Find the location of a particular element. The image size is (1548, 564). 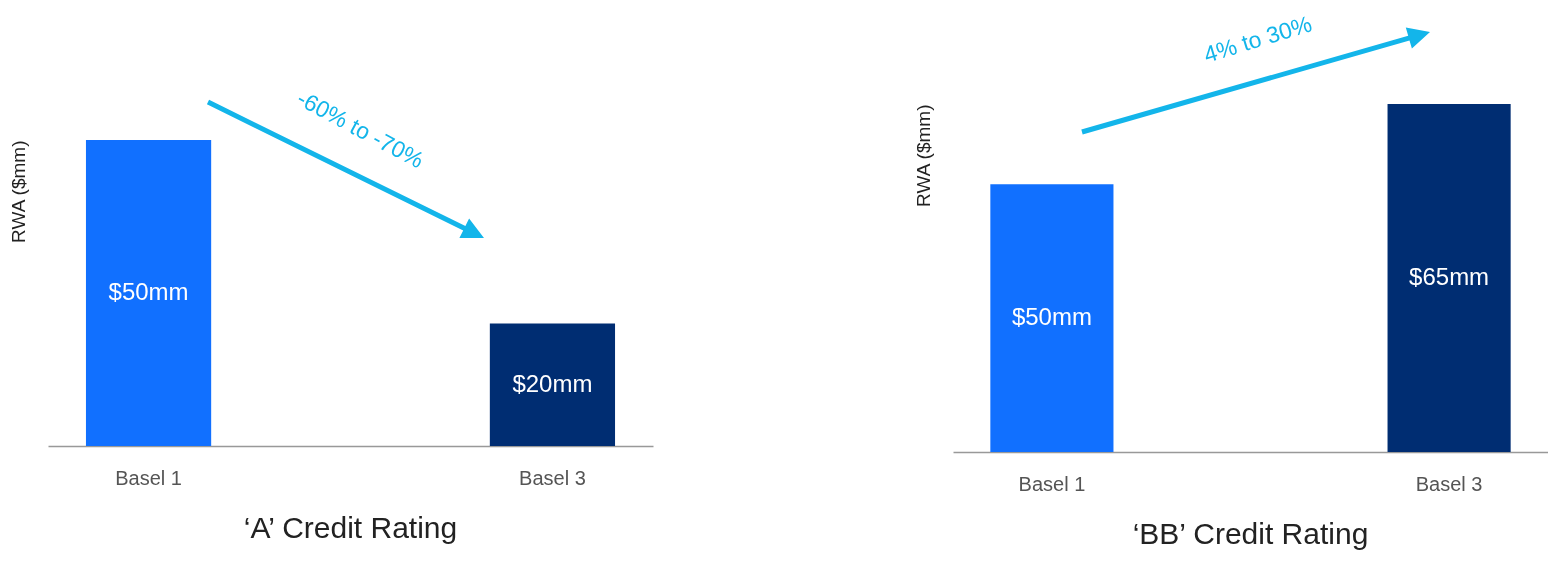

data-label: $20mm is located at coordinates (552, 383).